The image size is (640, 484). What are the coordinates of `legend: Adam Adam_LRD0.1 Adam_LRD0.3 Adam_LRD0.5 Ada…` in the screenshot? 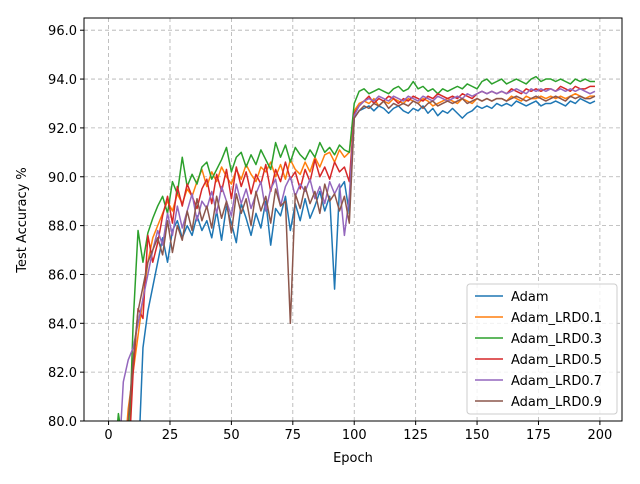 It's located at (542, 349).